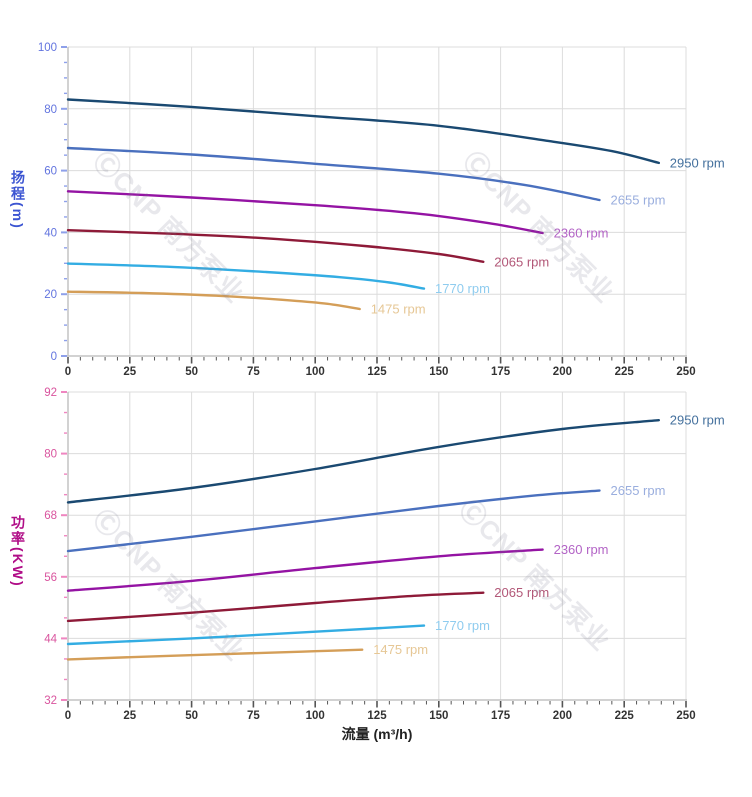  I want to click on svg-text: 92, so click(50, 393).